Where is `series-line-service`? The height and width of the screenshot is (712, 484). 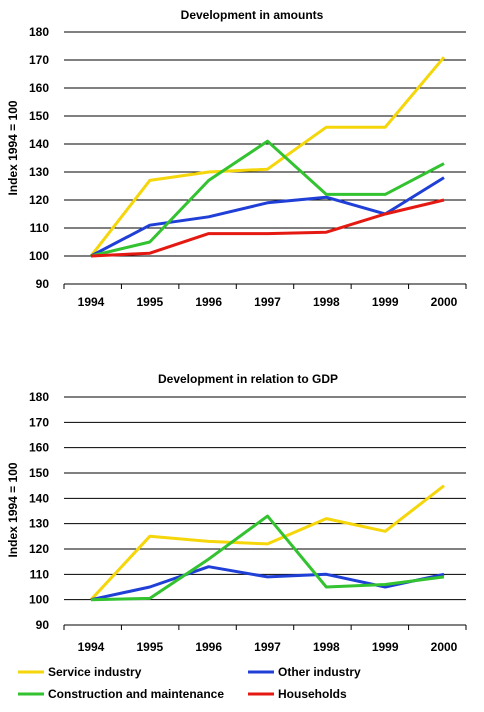 series-line-service is located at coordinates (267, 542).